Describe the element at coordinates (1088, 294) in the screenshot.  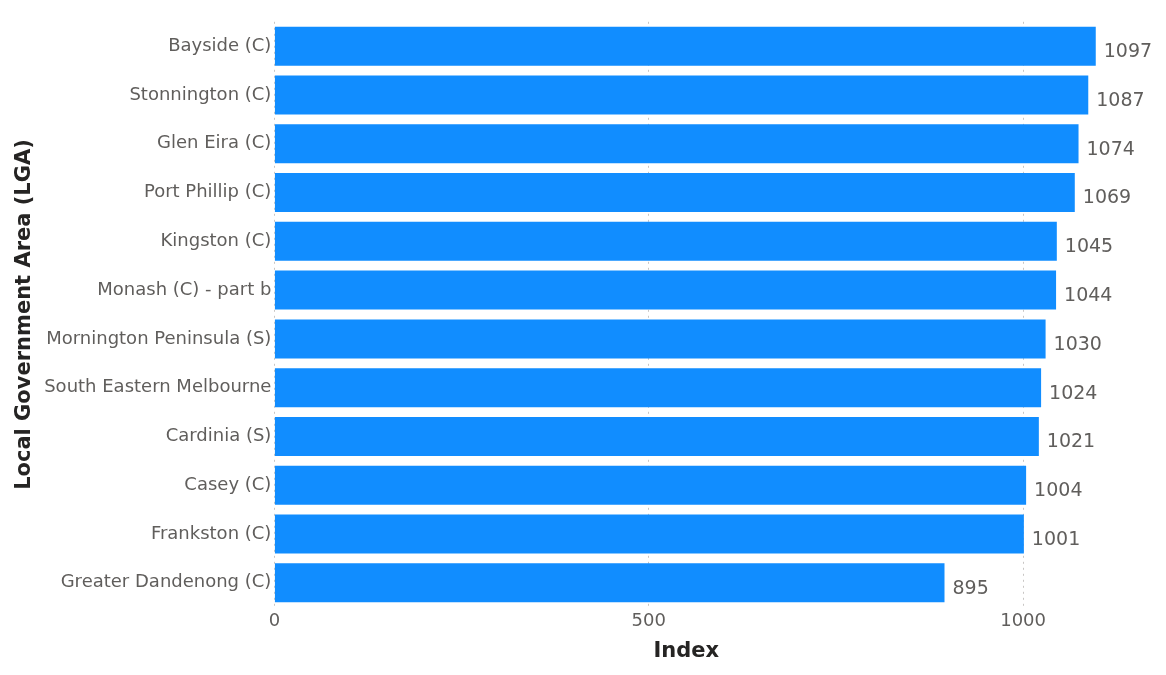
I see `data-label: 1044` at that location.